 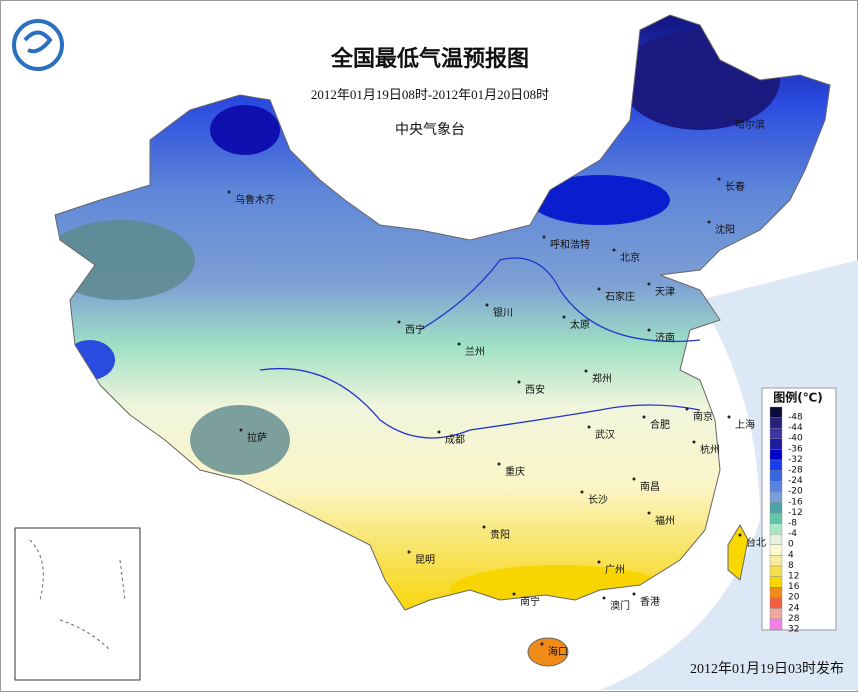 What do you see at coordinates (560, 300) in the screenshot?
I see `river` at bounding box center [560, 300].